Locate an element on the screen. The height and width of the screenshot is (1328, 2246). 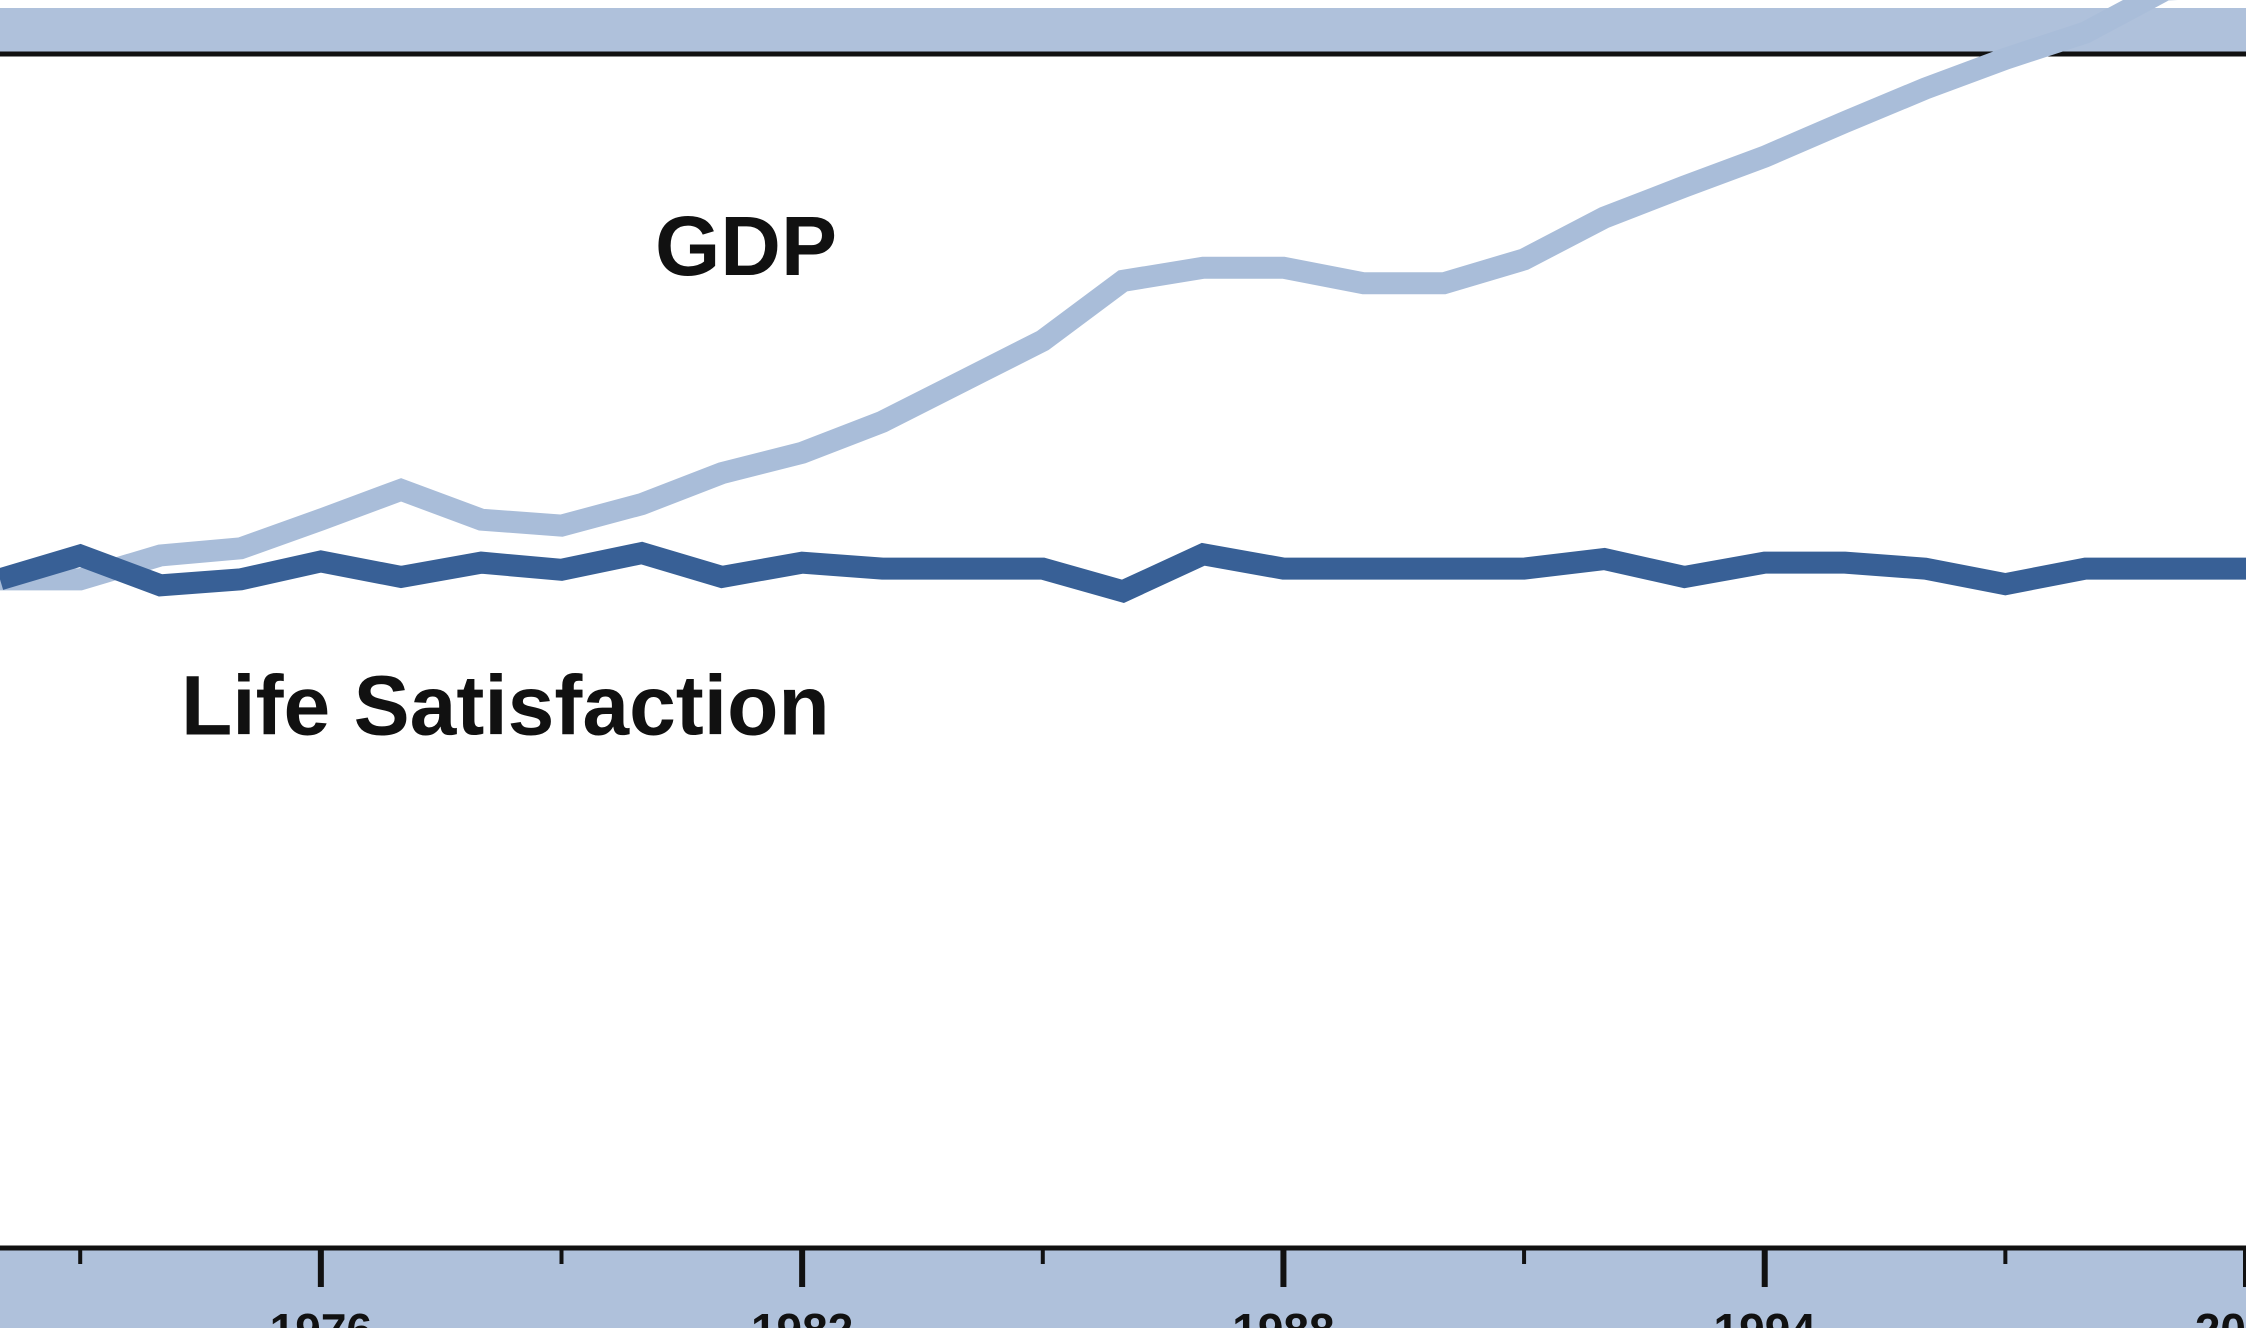
series-line-life-satisfaction is located at coordinates (1123, 572).